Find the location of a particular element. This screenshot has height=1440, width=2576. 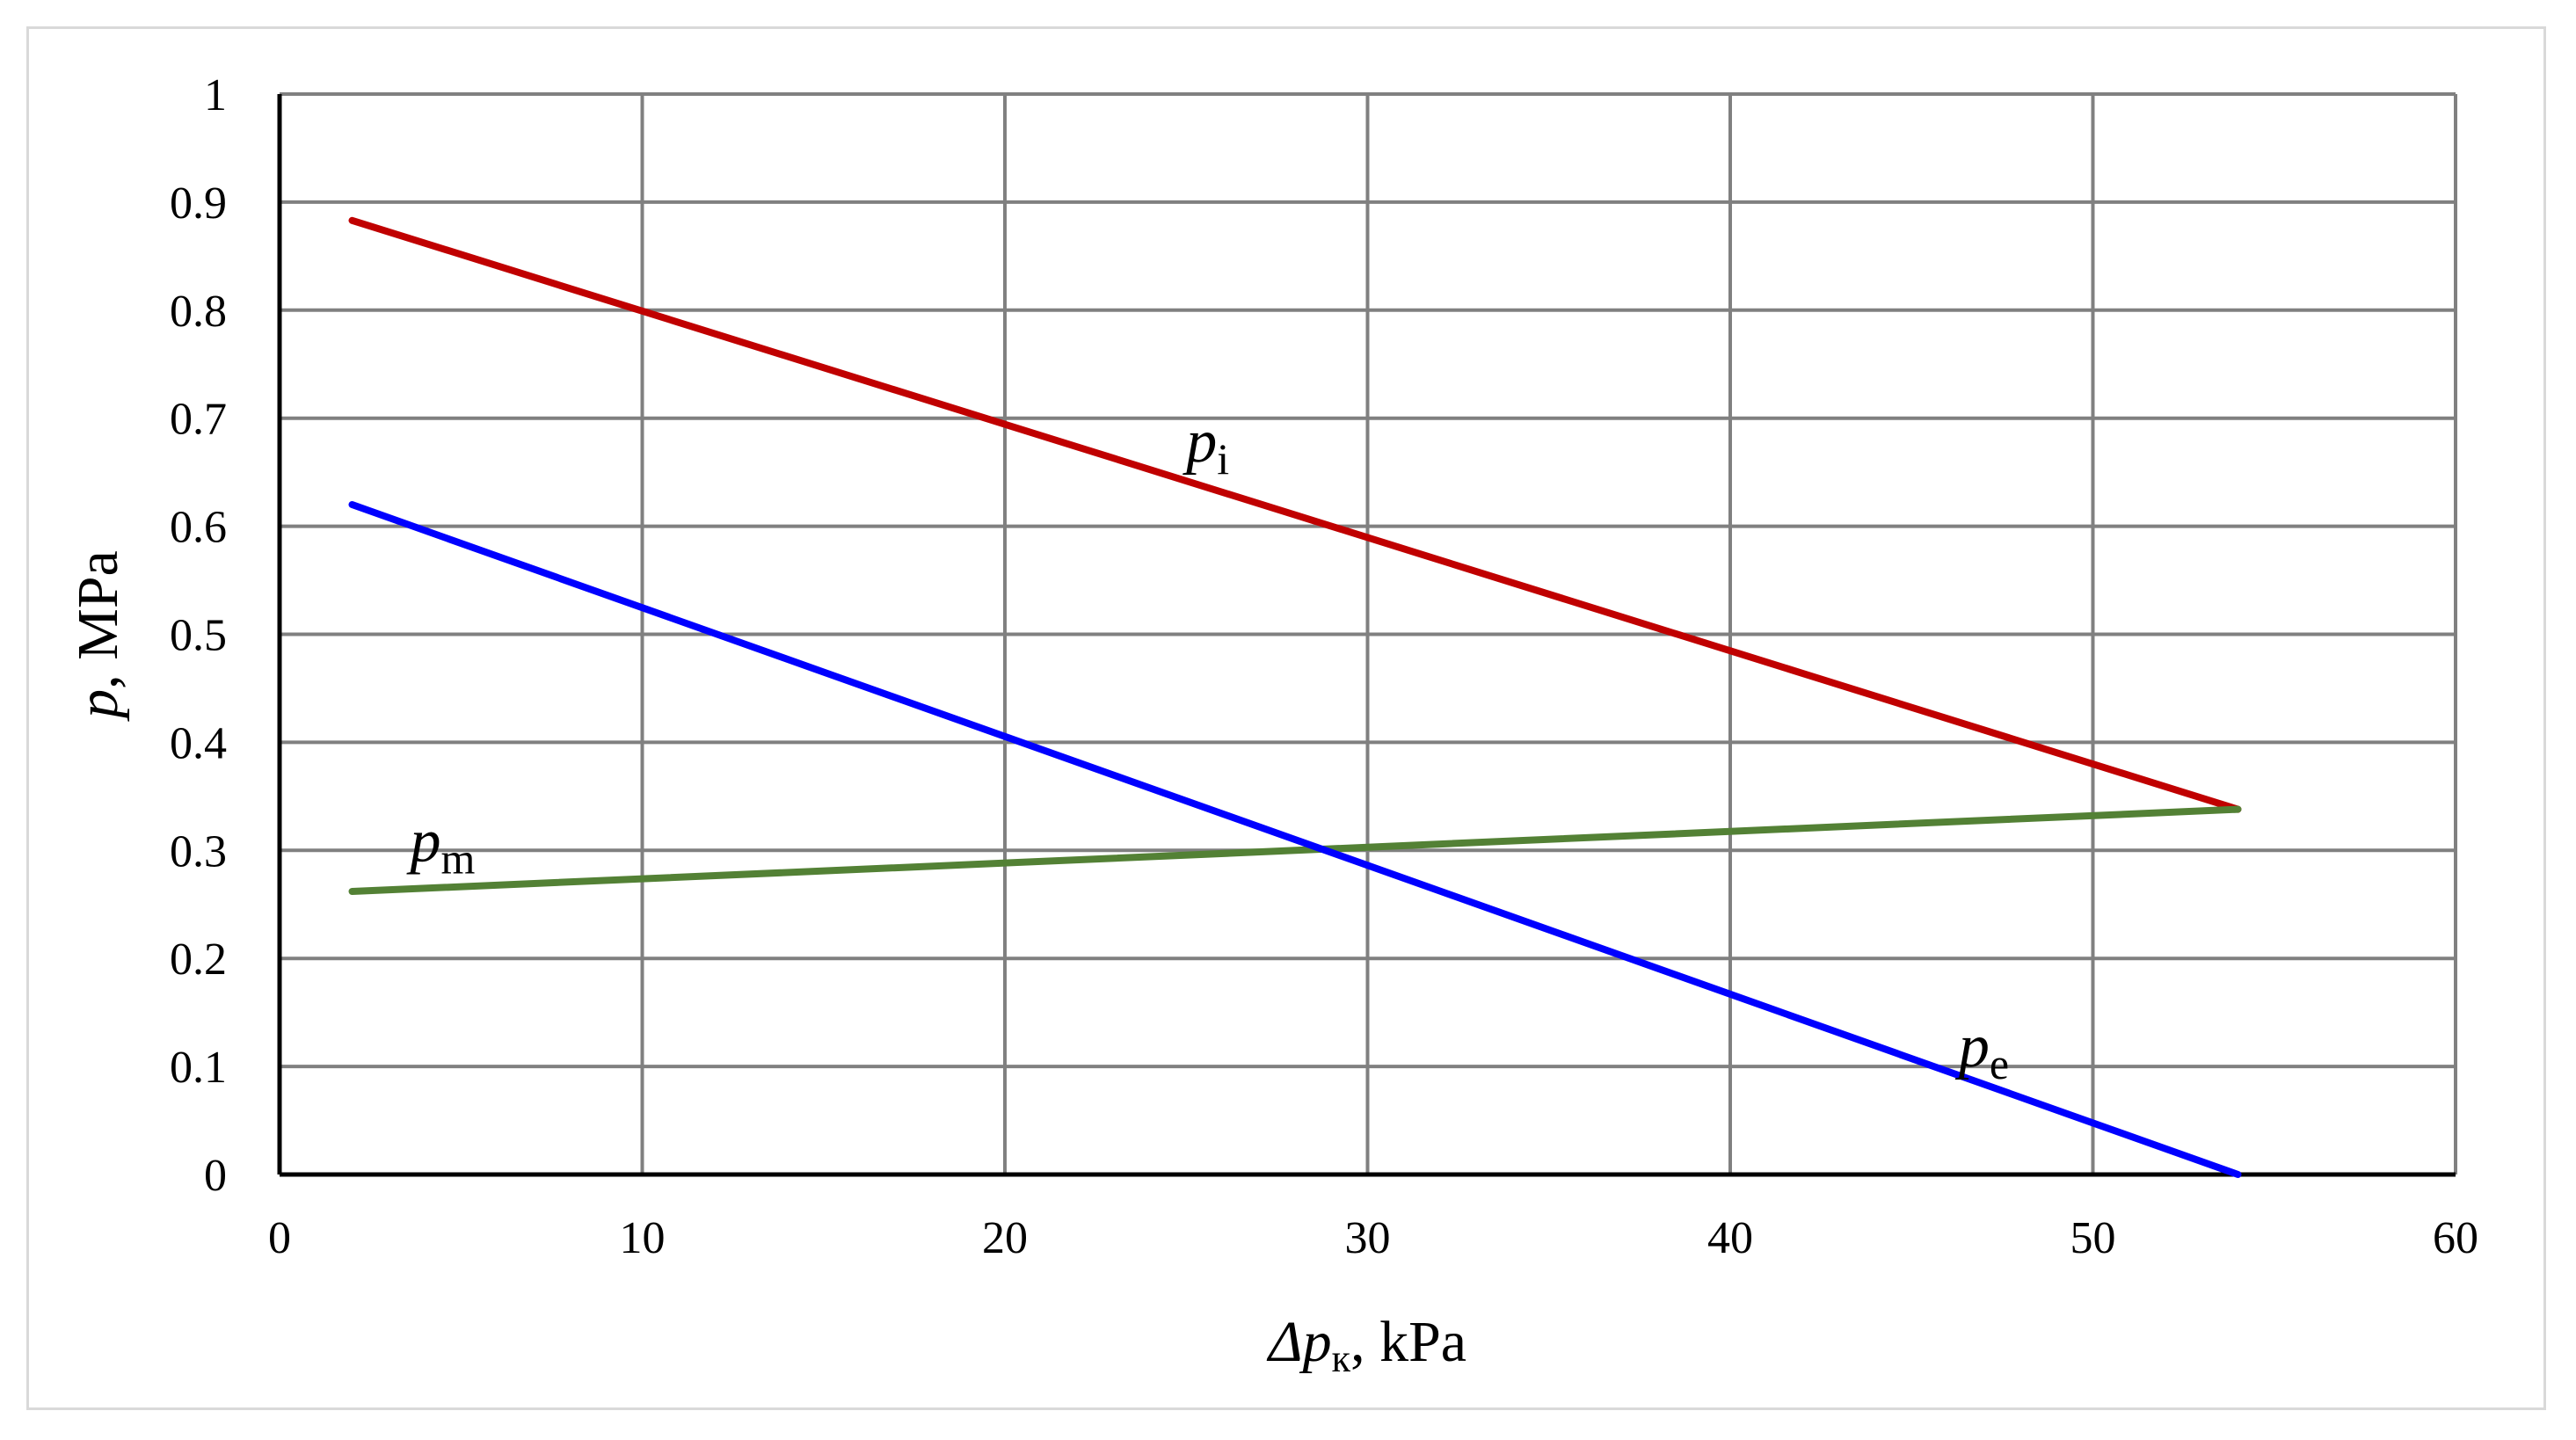

series-label-sub: e is located at coordinates (1999, 1063).